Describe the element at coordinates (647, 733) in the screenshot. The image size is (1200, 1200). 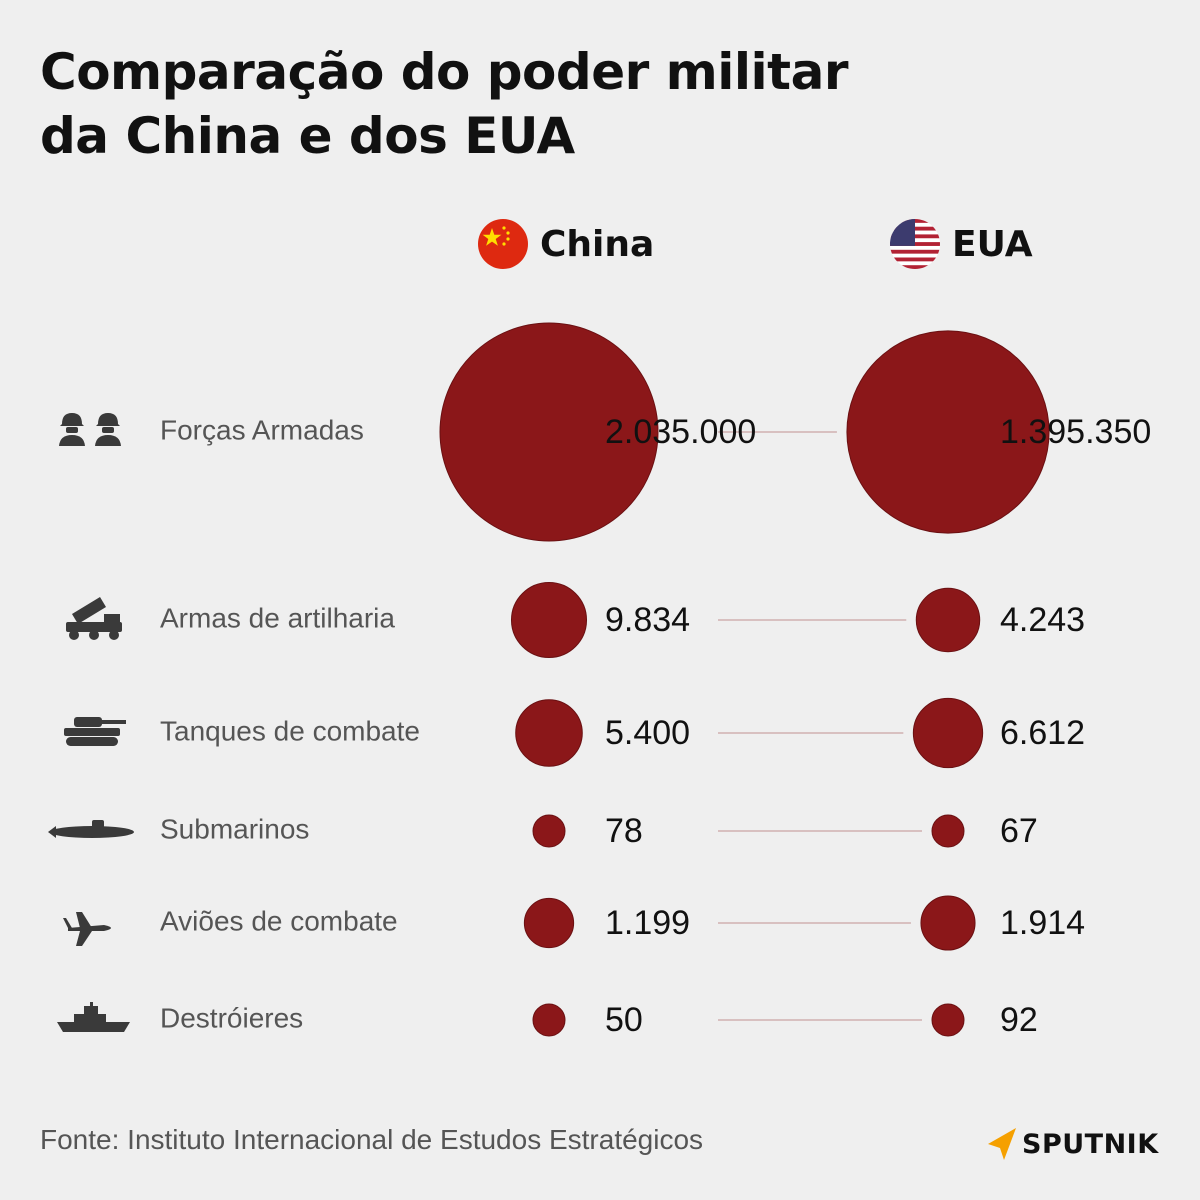
I see `value-label-china: 5.400` at that location.